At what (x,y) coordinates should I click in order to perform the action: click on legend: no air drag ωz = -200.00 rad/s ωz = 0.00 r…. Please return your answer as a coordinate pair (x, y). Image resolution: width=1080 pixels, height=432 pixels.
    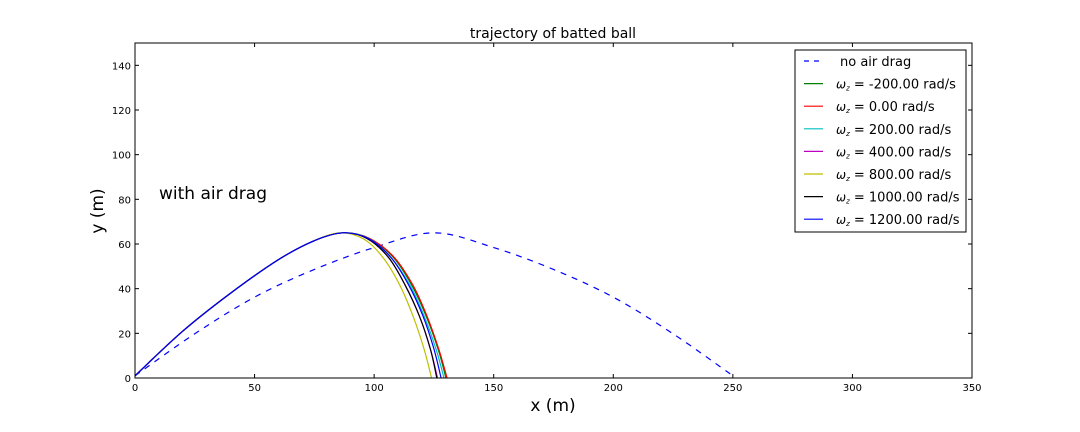
    Looking at the image, I should click on (880, 141).